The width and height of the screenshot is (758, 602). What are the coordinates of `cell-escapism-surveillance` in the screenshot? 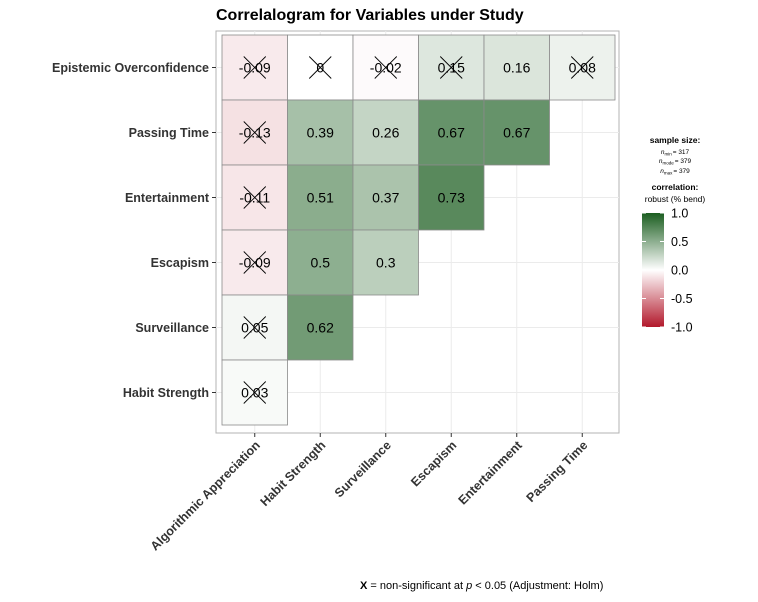 It's located at (385, 262).